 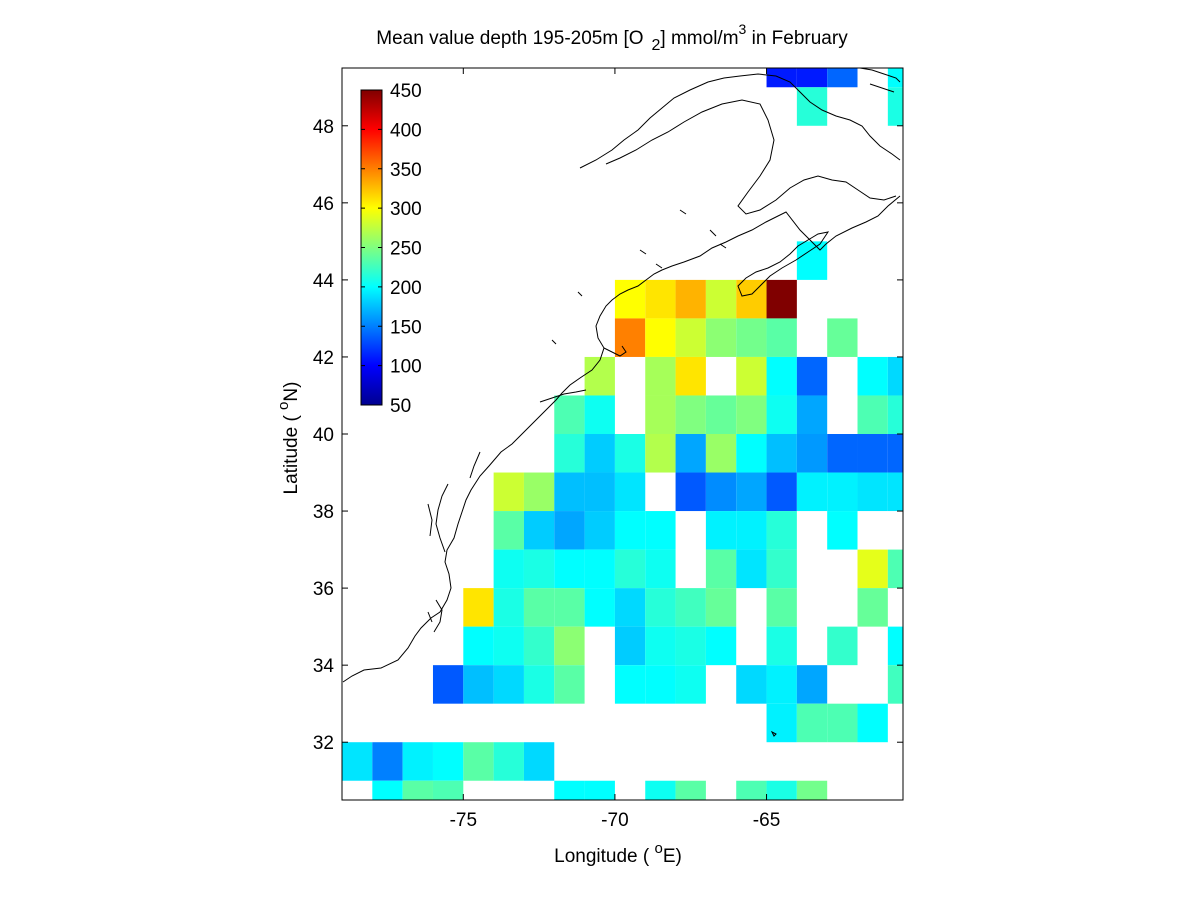 What do you see at coordinates (880, 80) in the screenshot?
I see `newfoundland-coastline` at bounding box center [880, 80].